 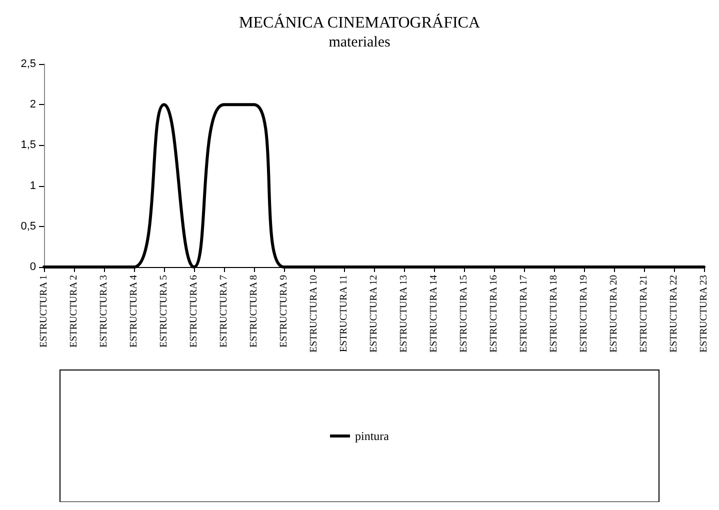 What do you see at coordinates (614, 314) in the screenshot?
I see `x-tick-label: ESTRUCTURA 20` at bounding box center [614, 314].